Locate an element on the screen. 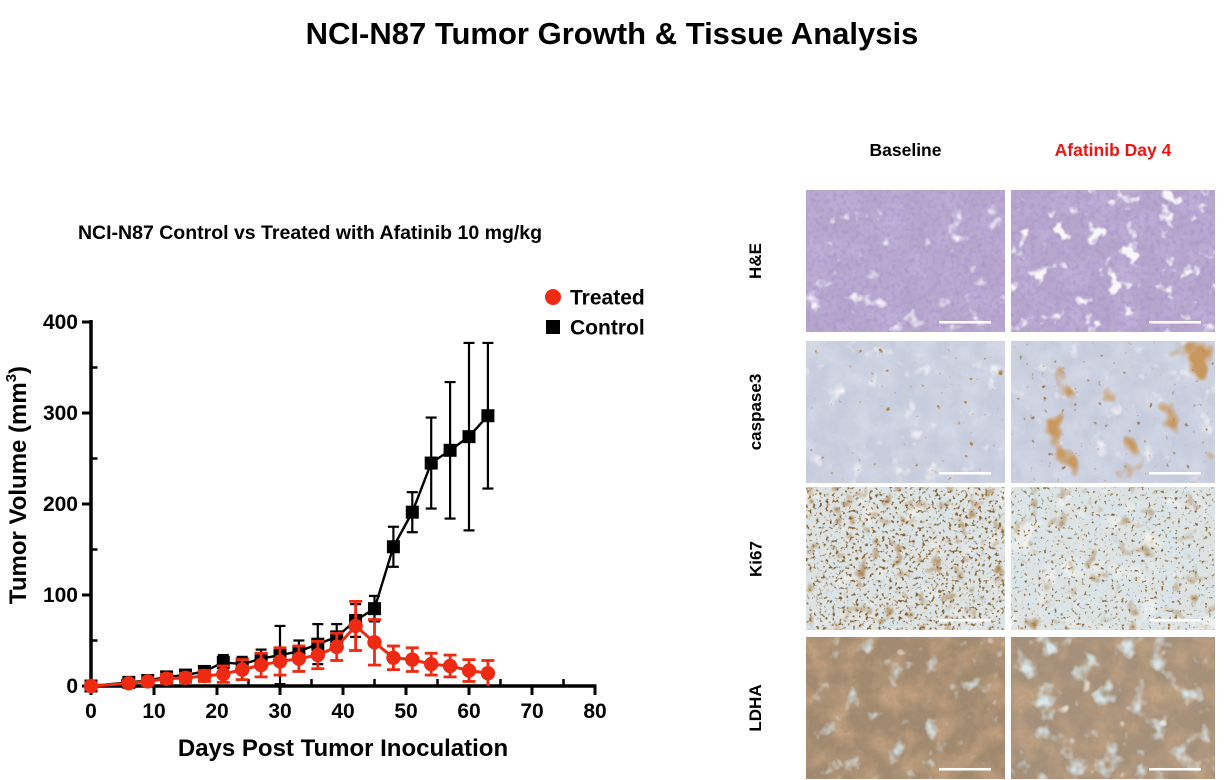 The height and width of the screenshot is (780, 1224). y-tick-label: 300 is located at coordinates (60, 413).